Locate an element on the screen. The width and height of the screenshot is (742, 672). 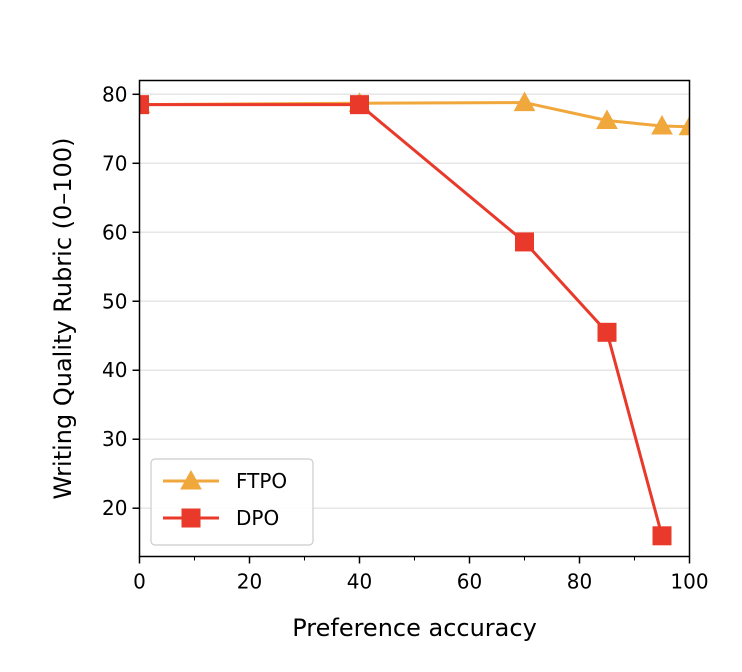
series-ftpo is located at coordinates (414, 113).